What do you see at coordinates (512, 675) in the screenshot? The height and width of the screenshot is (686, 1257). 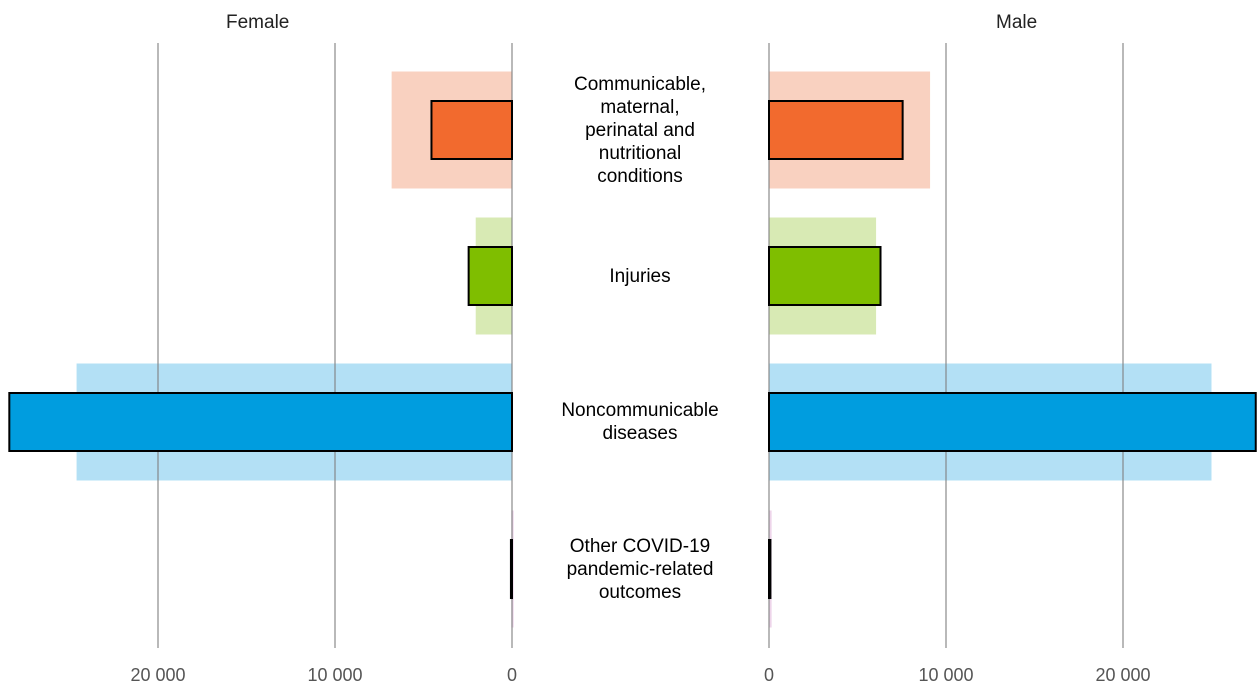 I see `female-tick-label: 0` at bounding box center [512, 675].